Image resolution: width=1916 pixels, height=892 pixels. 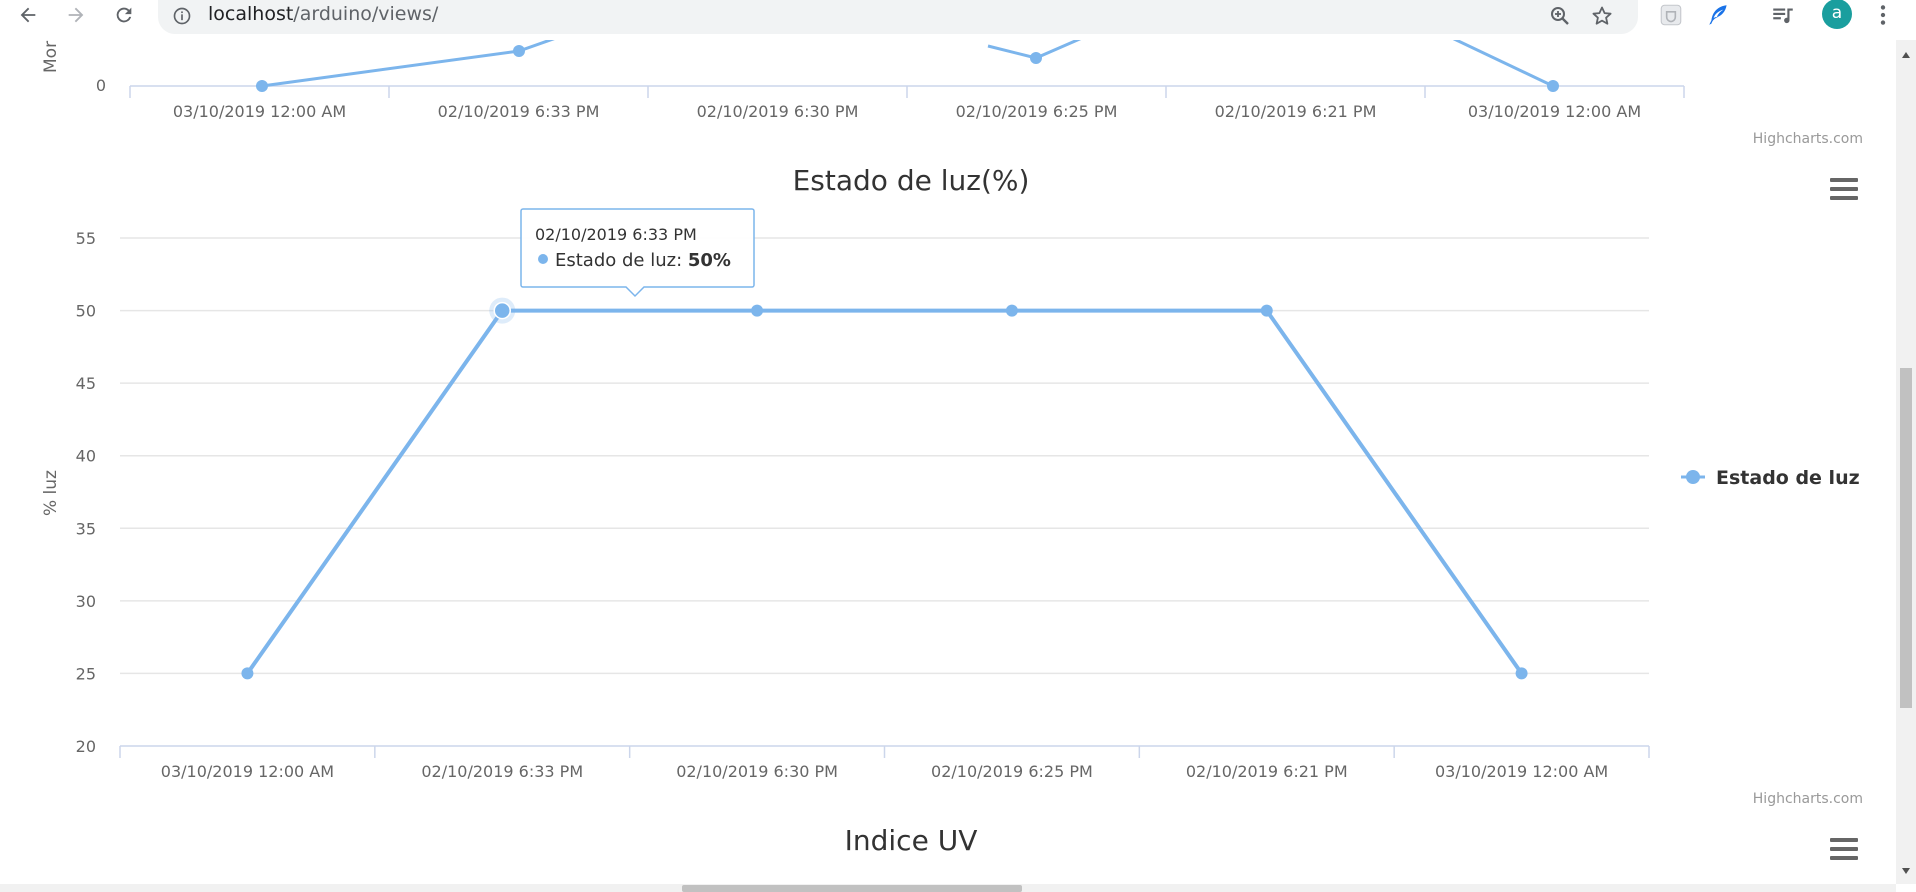 What do you see at coordinates (757, 771) in the screenshot?
I see `x-tick-label: 02/10/2019 6:30 PM` at bounding box center [757, 771].